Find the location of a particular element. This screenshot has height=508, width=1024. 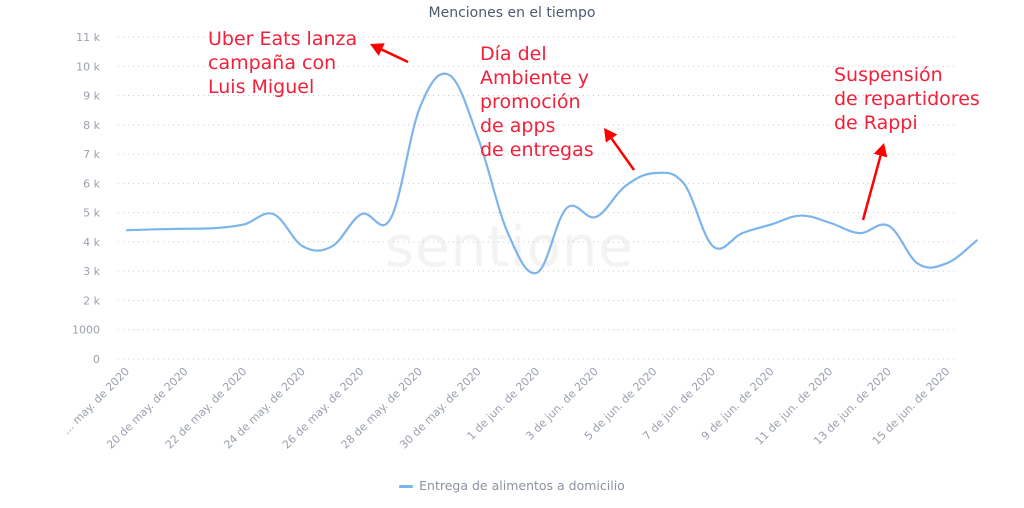

y-tick-label: 6 k is located at coordinates (91, 183).